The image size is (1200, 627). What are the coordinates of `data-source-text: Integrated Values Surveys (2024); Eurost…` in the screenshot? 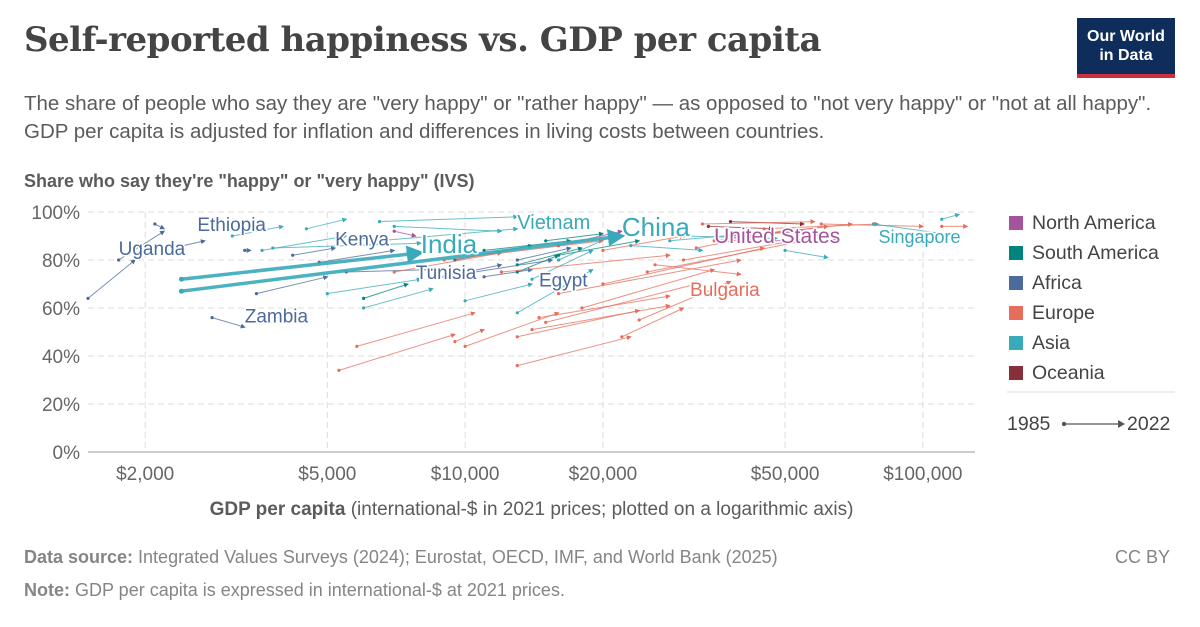 It's located at (455, 557).